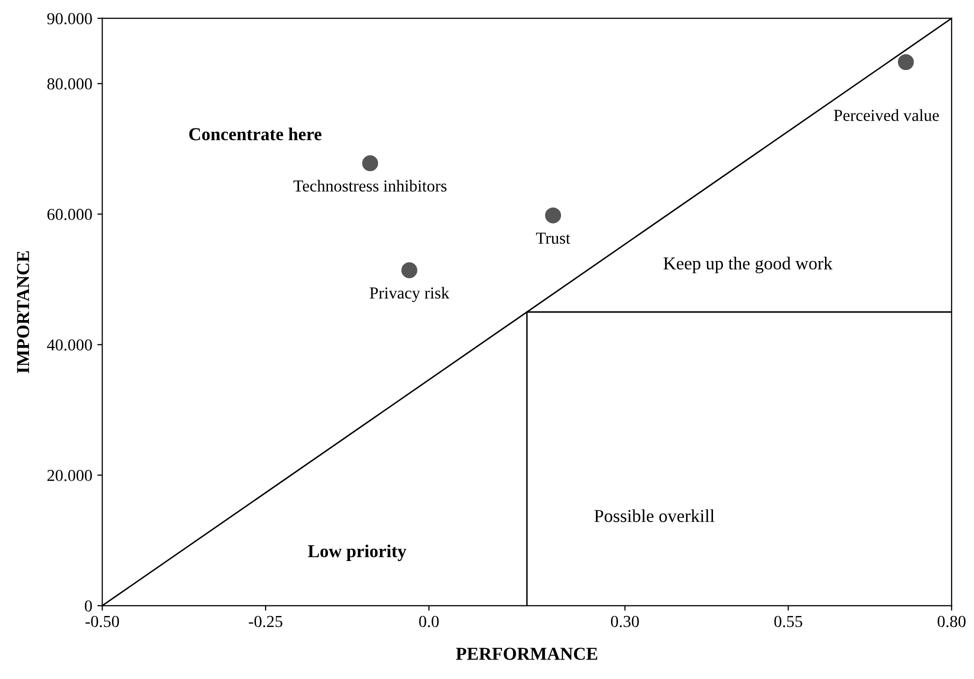  I want to click on x-tick-label: 0.55, so click(788, 622).